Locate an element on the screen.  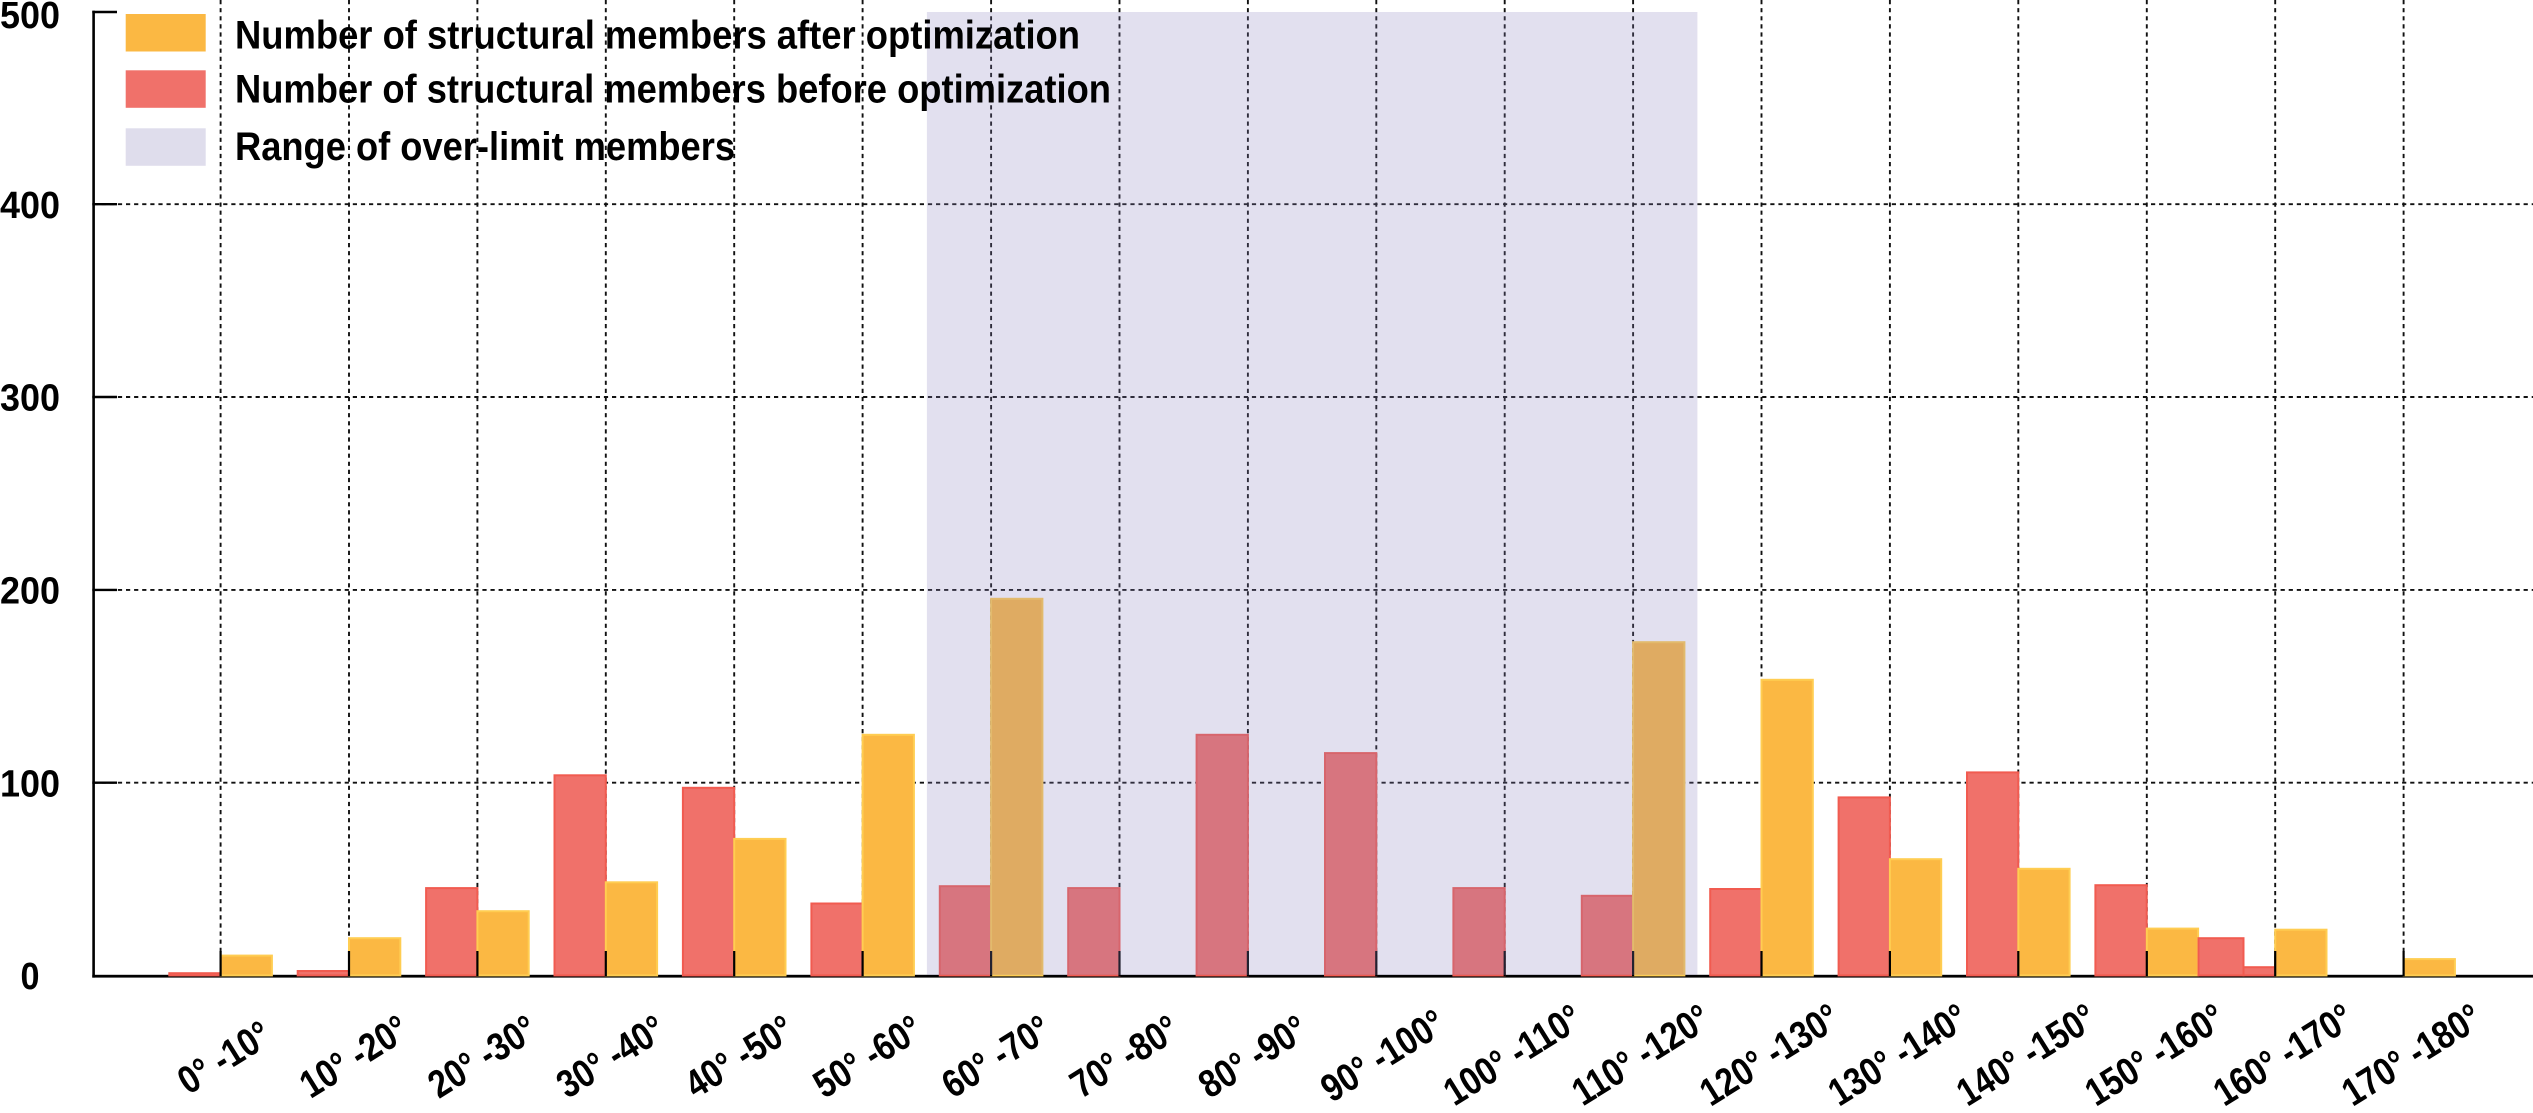
svg-text: 500 is located at coordinates (30, 18).